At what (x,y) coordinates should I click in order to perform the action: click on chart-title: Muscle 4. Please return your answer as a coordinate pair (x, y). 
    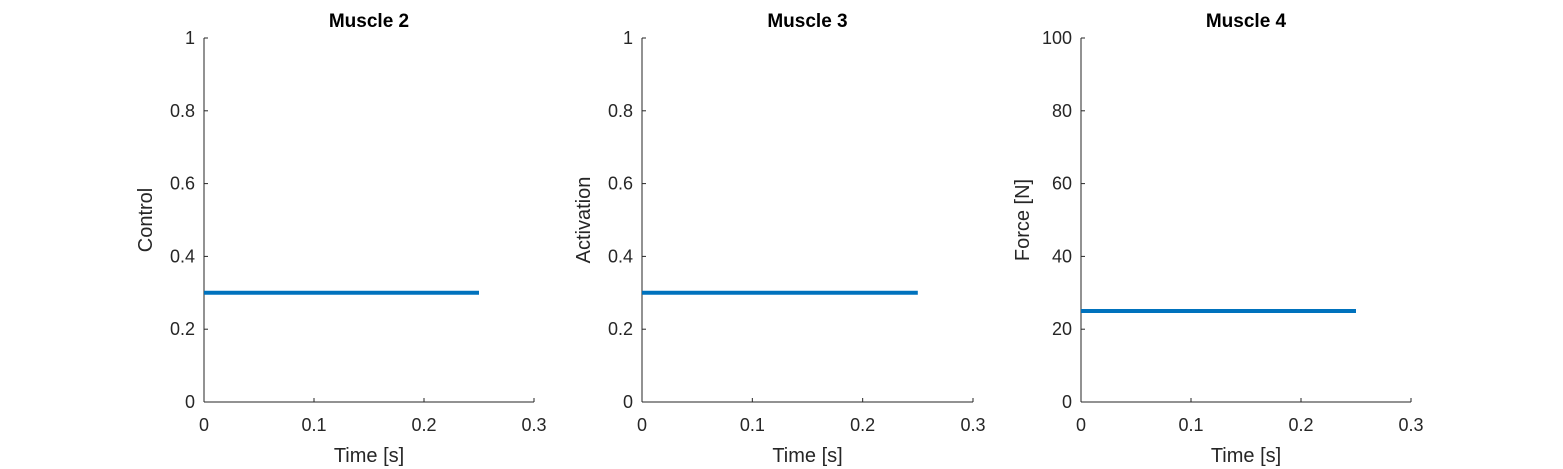
    Looking at the image, I should click on (1246, 21).